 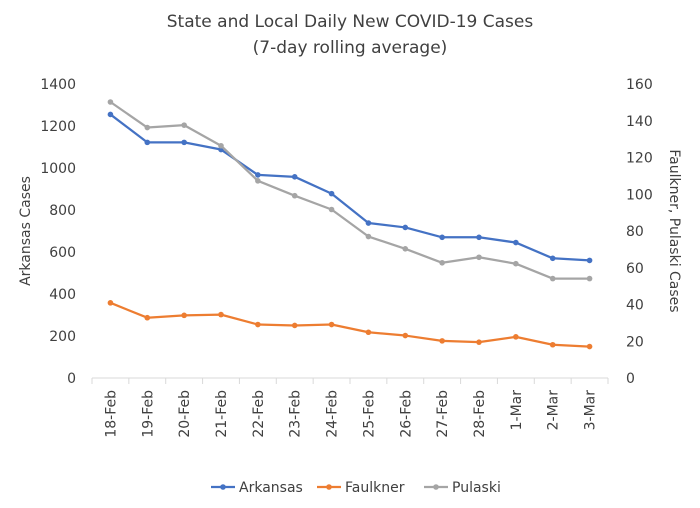 I want to click on legend-item-arkansas: Arkansas, so click(x=257, y=488).